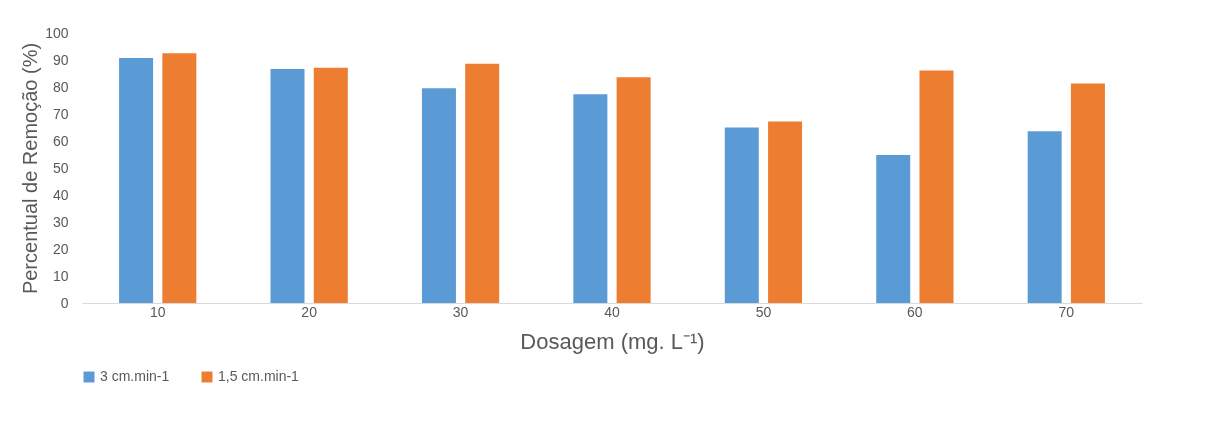 This screenshot has height=429, width=1224. What do you see at coordinates (60, 167) in the screenshot?
I see `y-tick-label: 50` at bounding box center [60, 167].